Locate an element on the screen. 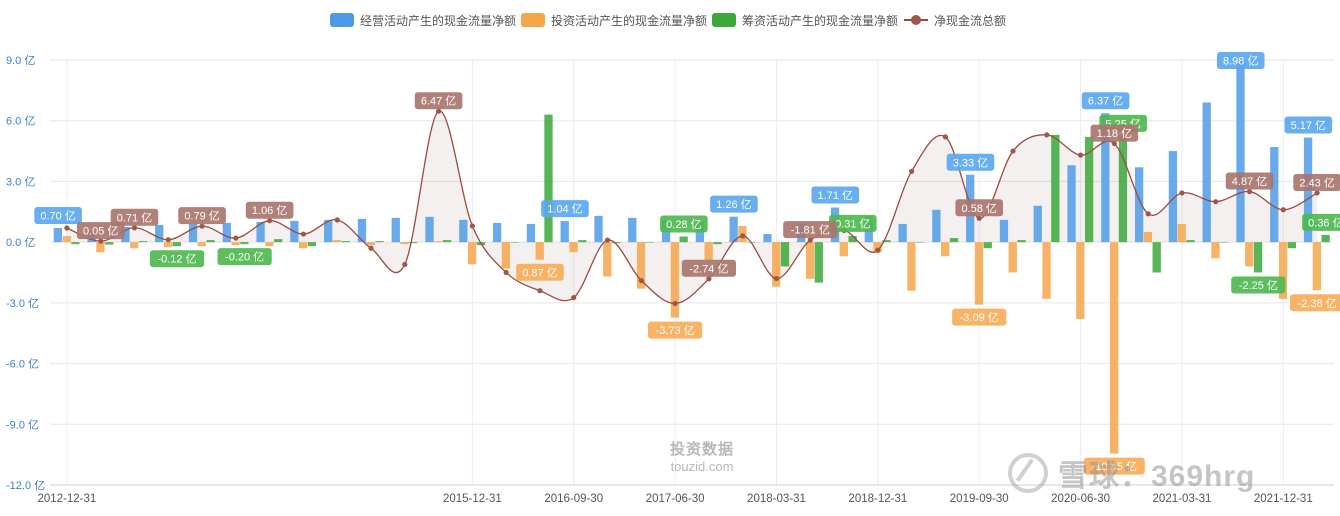  legend-item-financing: 筹资活动产生的现金流量净额 is located at coordinates (805, 20).